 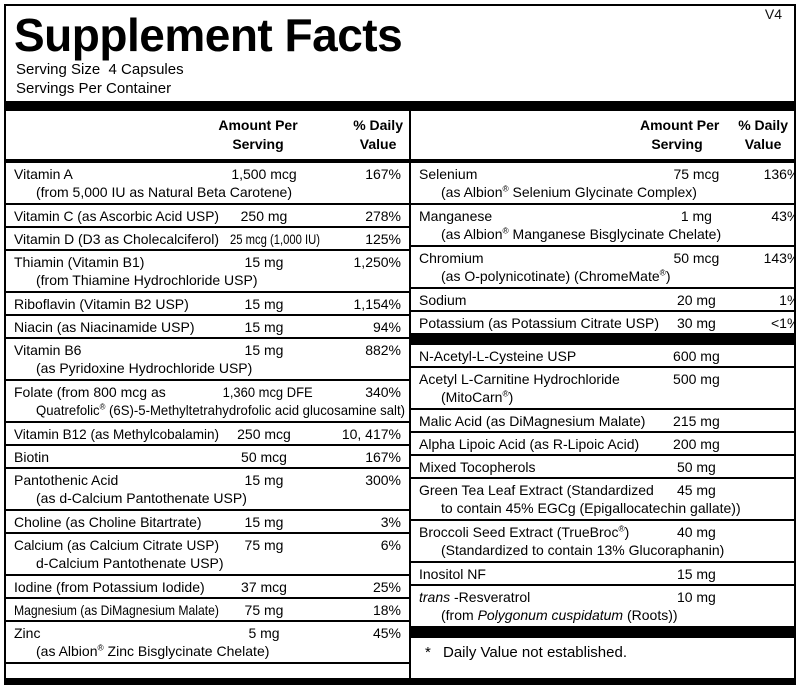 I want to click on nutrient-daily-value: <1%, so click(x=782, y=323).